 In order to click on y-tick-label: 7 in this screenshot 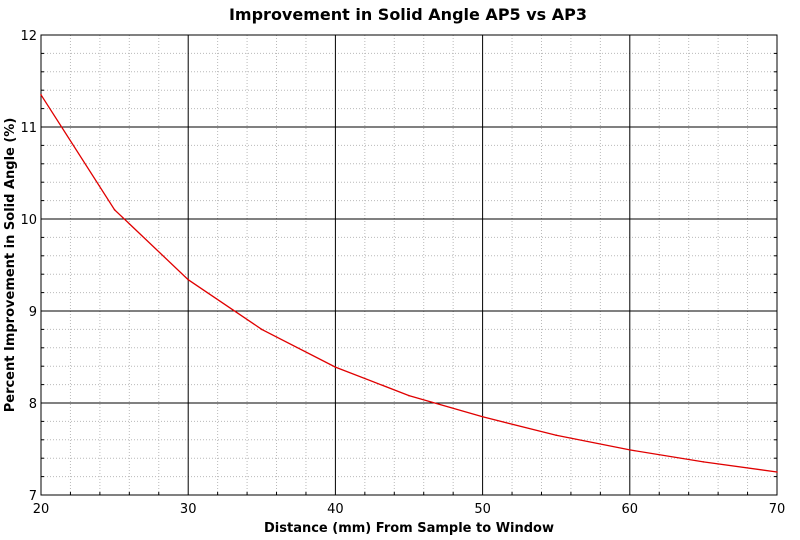, I will do `click(33, 496)`.